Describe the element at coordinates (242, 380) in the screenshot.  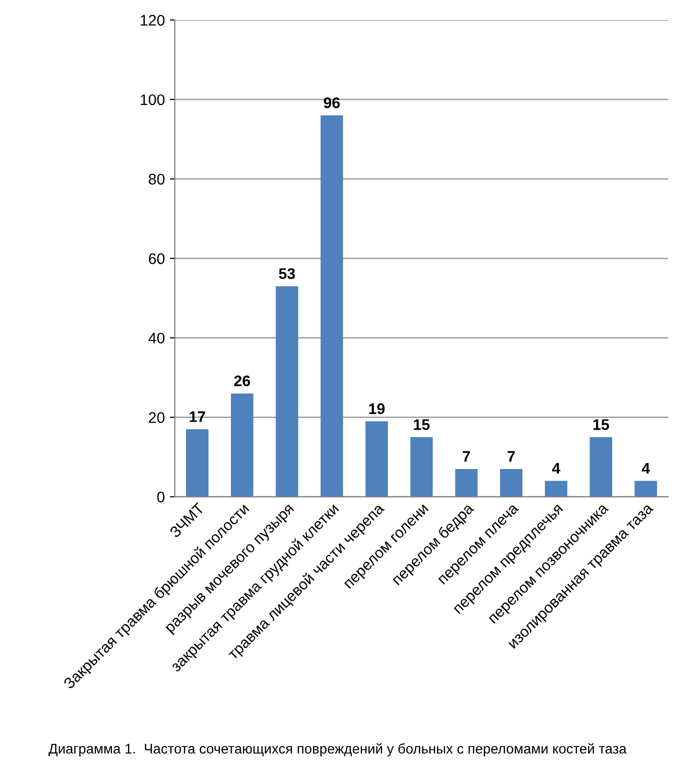
I see `data-label: 26` at that location.